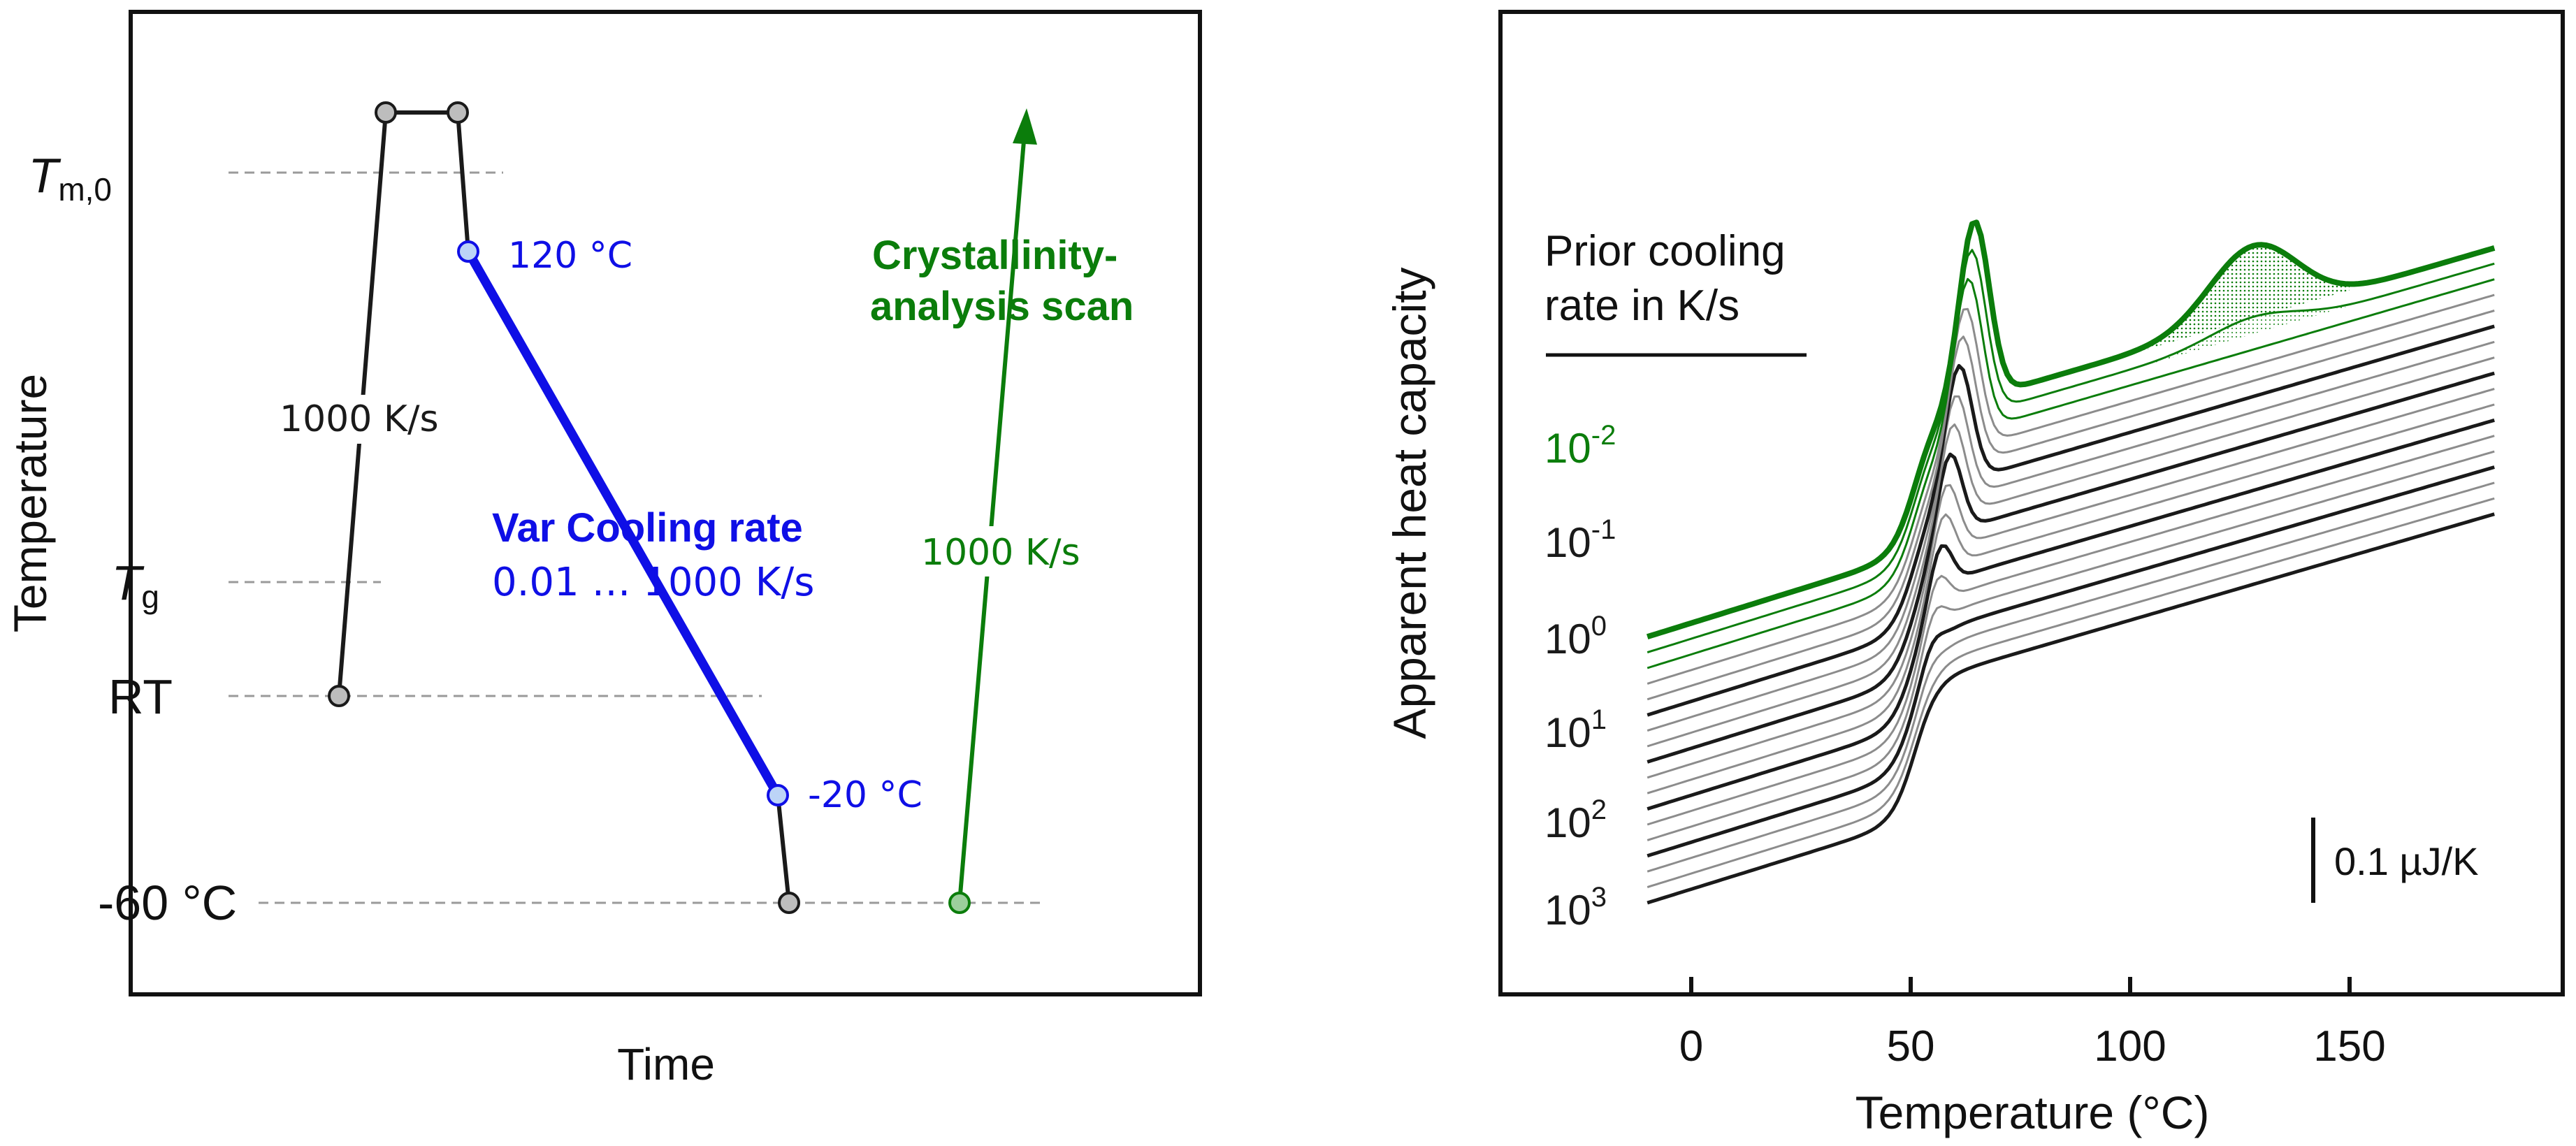 This screenshot has height=1146, width=2576. I want to click on quench-line, so click(784, 849).